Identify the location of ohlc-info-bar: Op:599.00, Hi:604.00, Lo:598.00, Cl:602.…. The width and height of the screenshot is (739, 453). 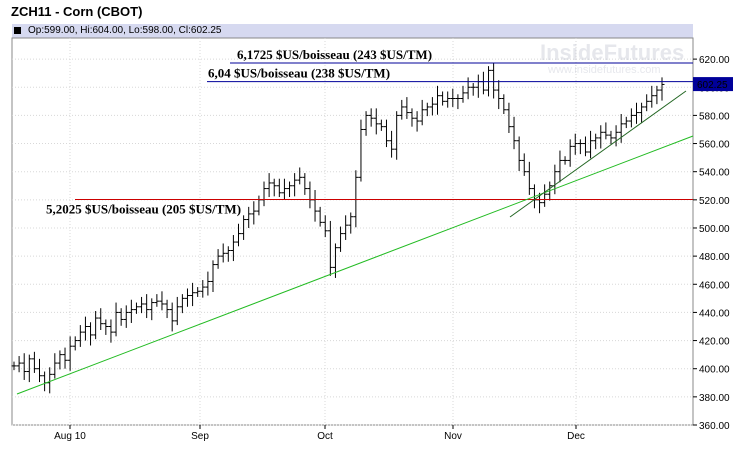
(352, 31).